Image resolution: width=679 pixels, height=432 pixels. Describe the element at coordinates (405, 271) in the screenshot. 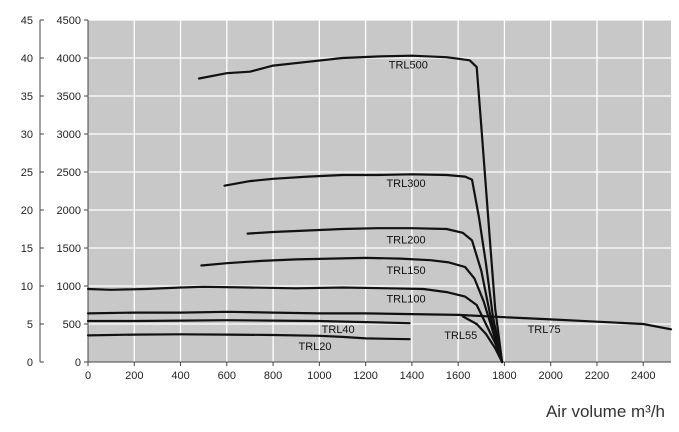

I see `series-label-trl150: TRL150` at that location.